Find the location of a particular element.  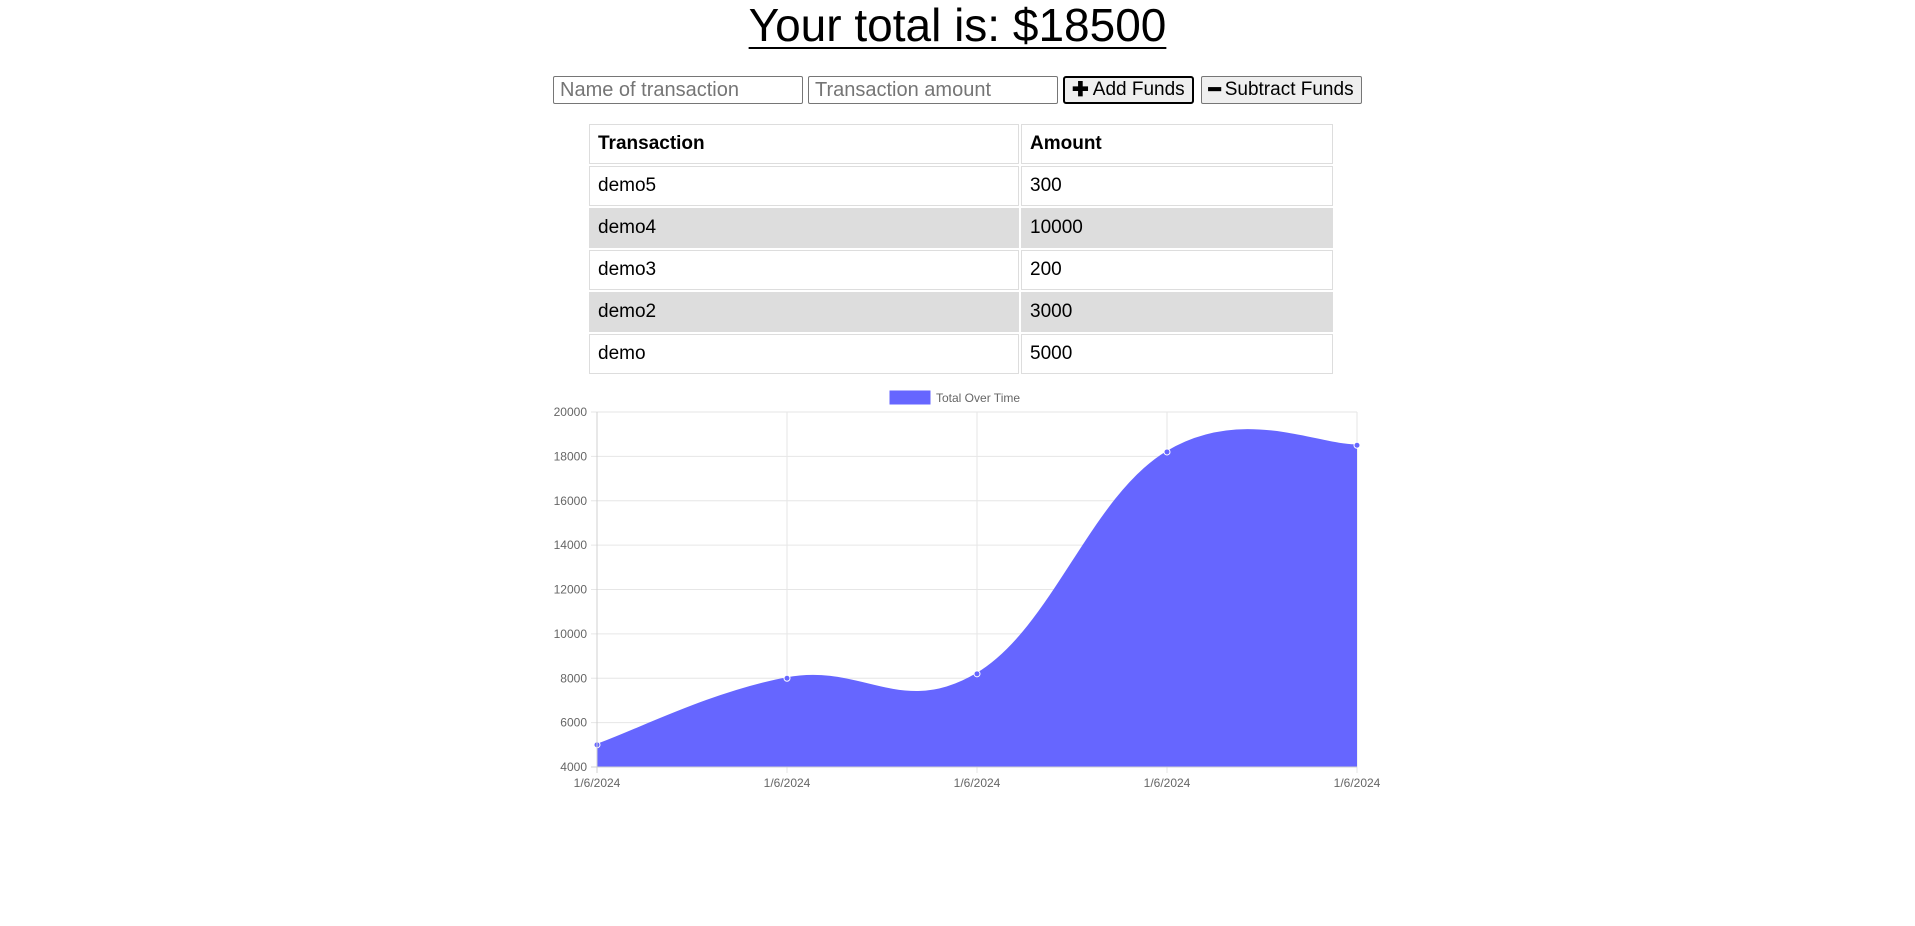

y-tick-label: 8000 is located at coordinates (573, 678).